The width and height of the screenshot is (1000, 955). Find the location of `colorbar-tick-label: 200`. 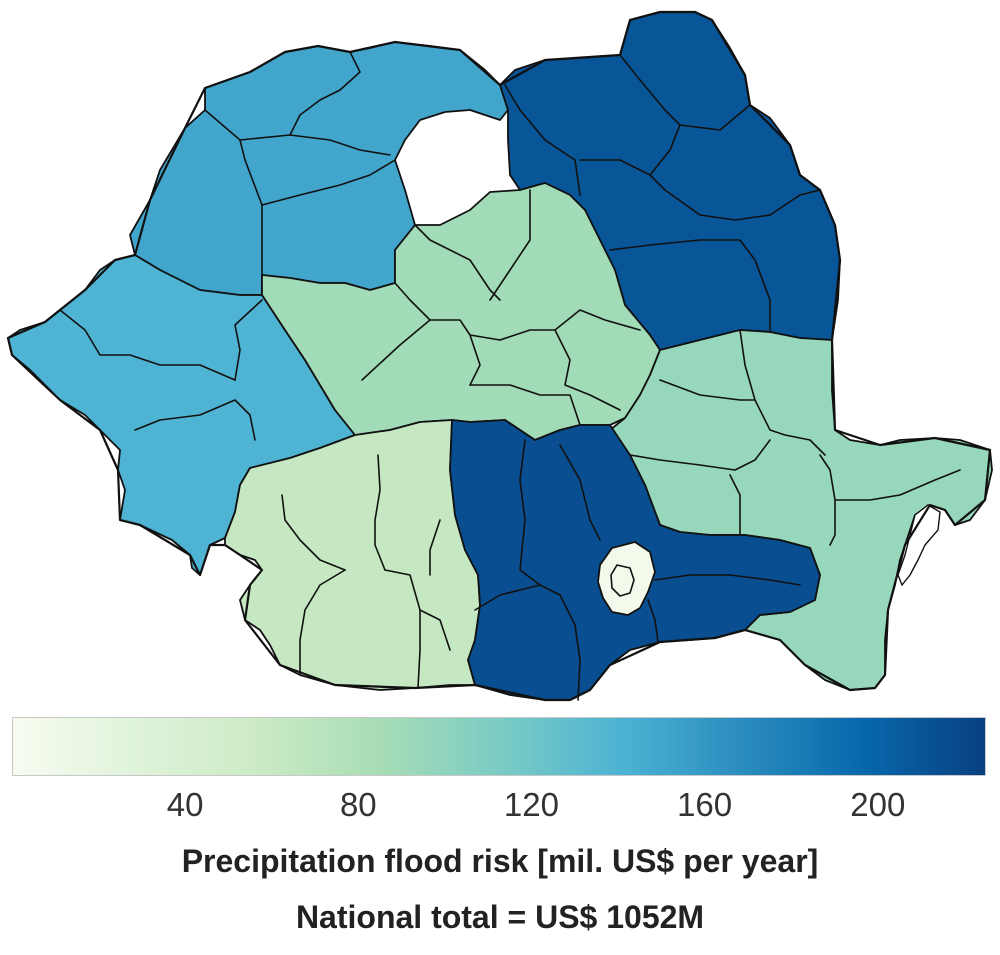

colorbar-tick-label: 200 is located at coordinates (878, 804).